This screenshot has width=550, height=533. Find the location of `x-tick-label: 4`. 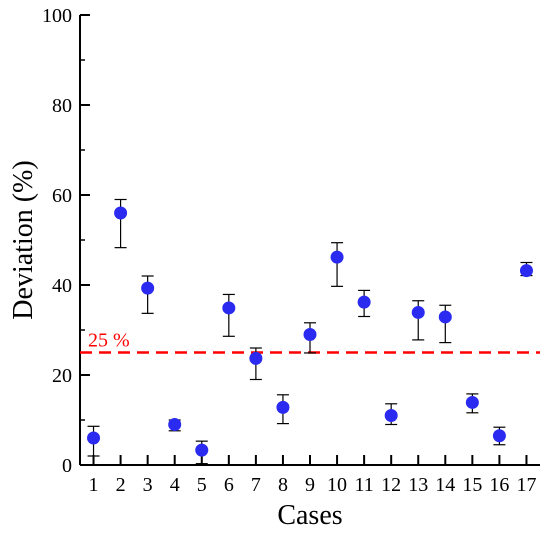

x-tick-label: 4 is located at coordinates (175, 485).